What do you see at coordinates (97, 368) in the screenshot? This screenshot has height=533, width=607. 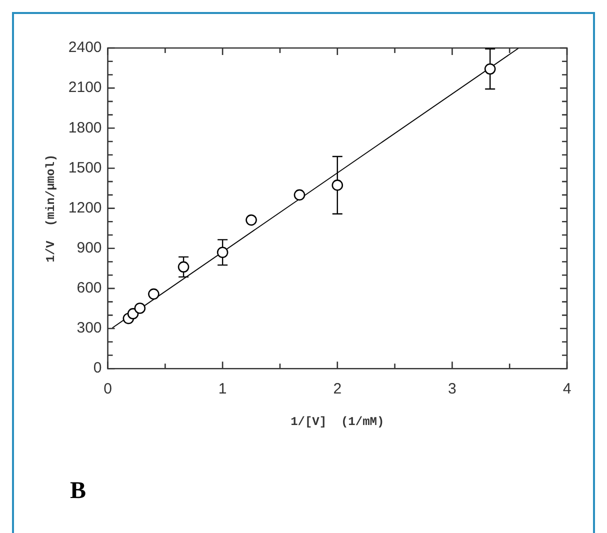 I see `y-tick-label: 0` at bounding box center [97, 368].